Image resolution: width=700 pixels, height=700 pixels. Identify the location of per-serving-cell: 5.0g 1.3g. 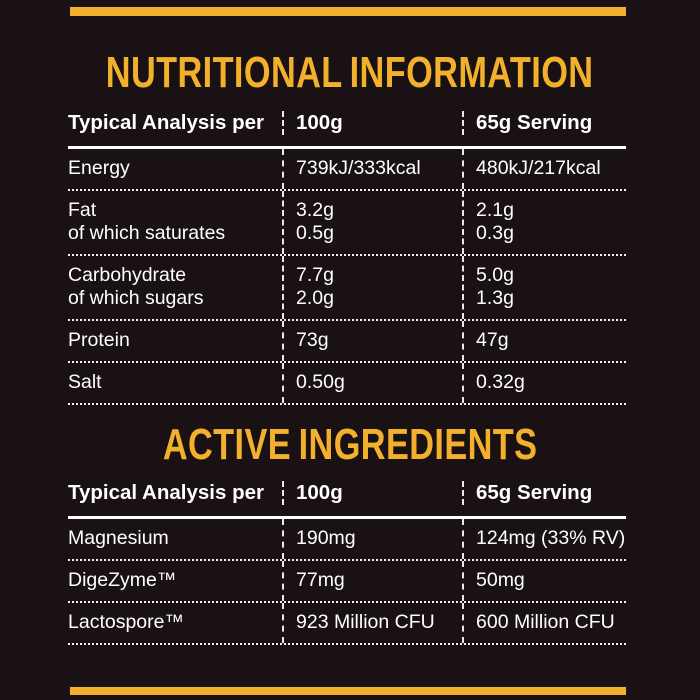
(544, 287).